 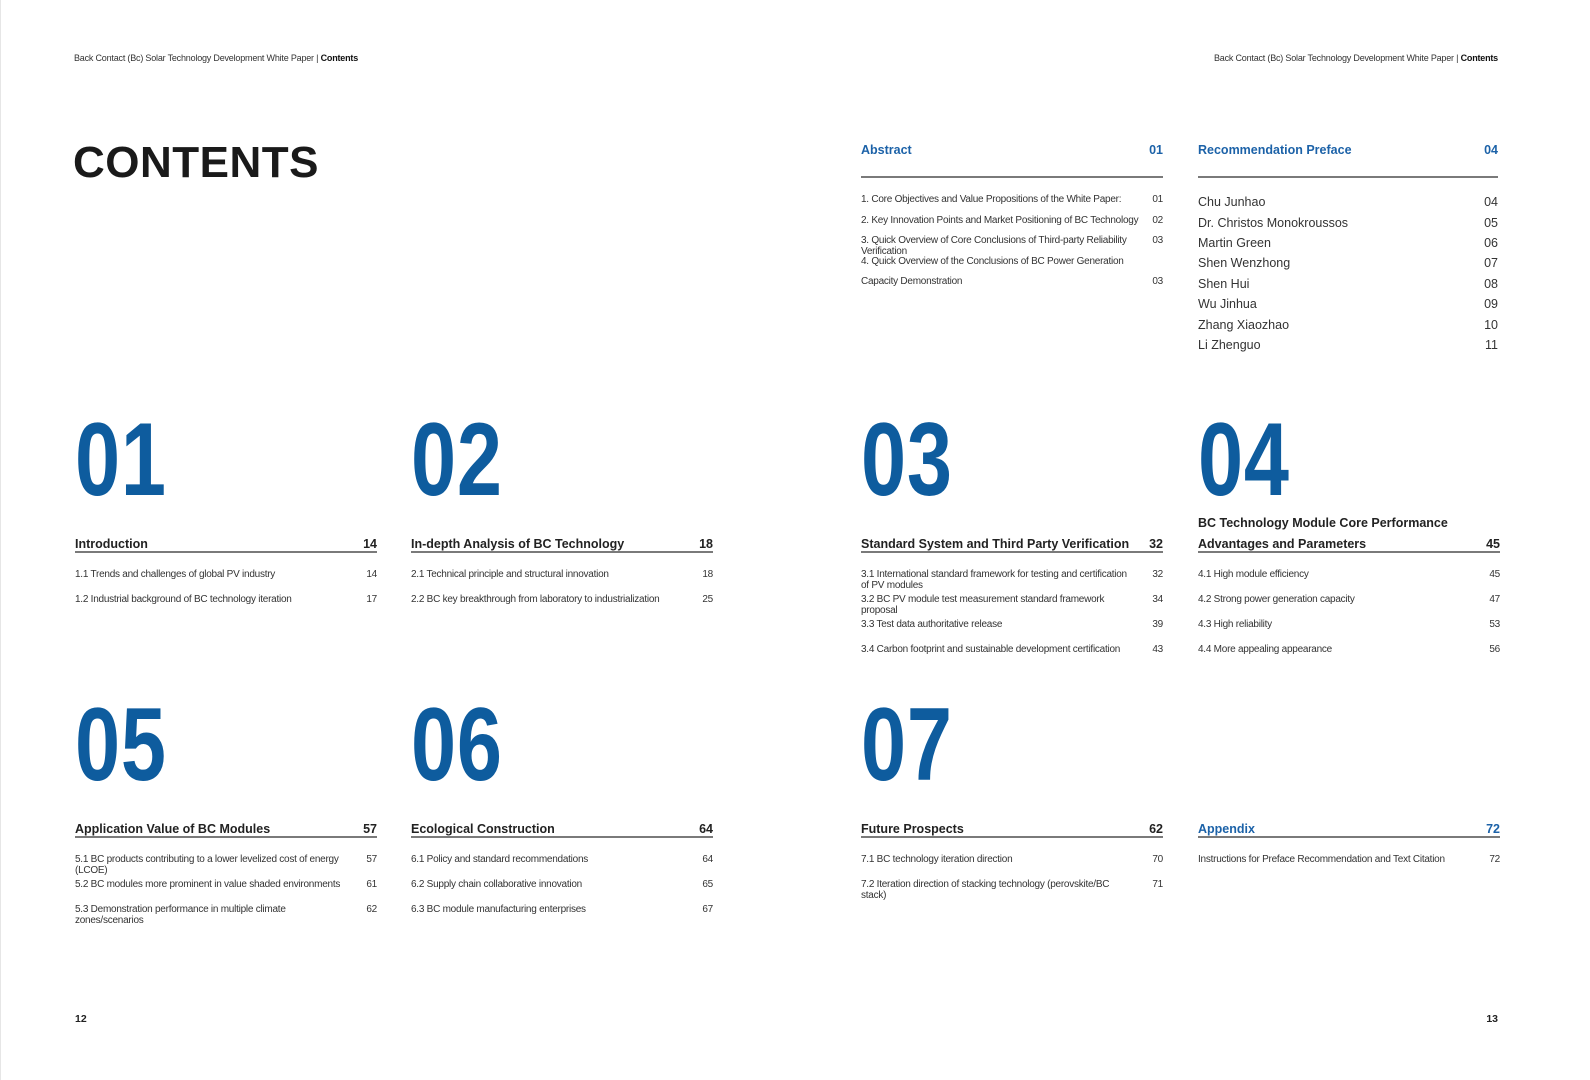 I want to click on toc-entry-page: 08, so click(x=1491, y=283).